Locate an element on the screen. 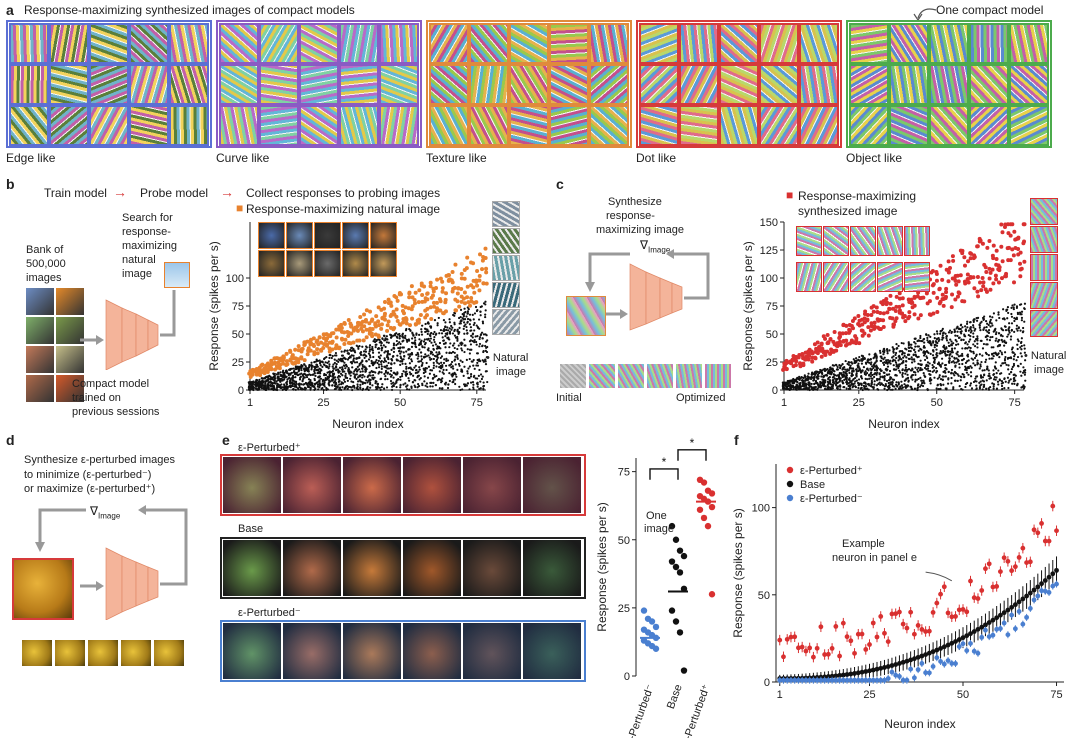  optimization-step-thumbnail is located at coordinates (689, 376).